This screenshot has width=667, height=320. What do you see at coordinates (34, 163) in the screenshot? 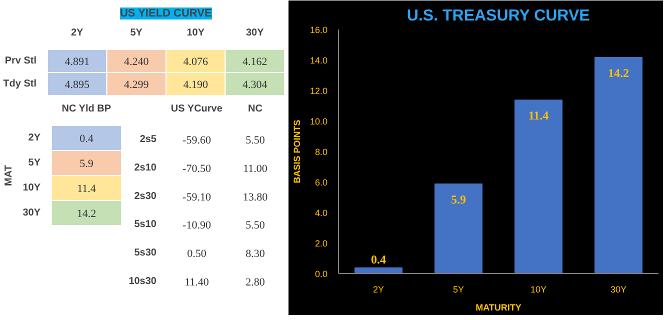
I see `y-tick-label: 5Y` at bounding box center [34, 163].